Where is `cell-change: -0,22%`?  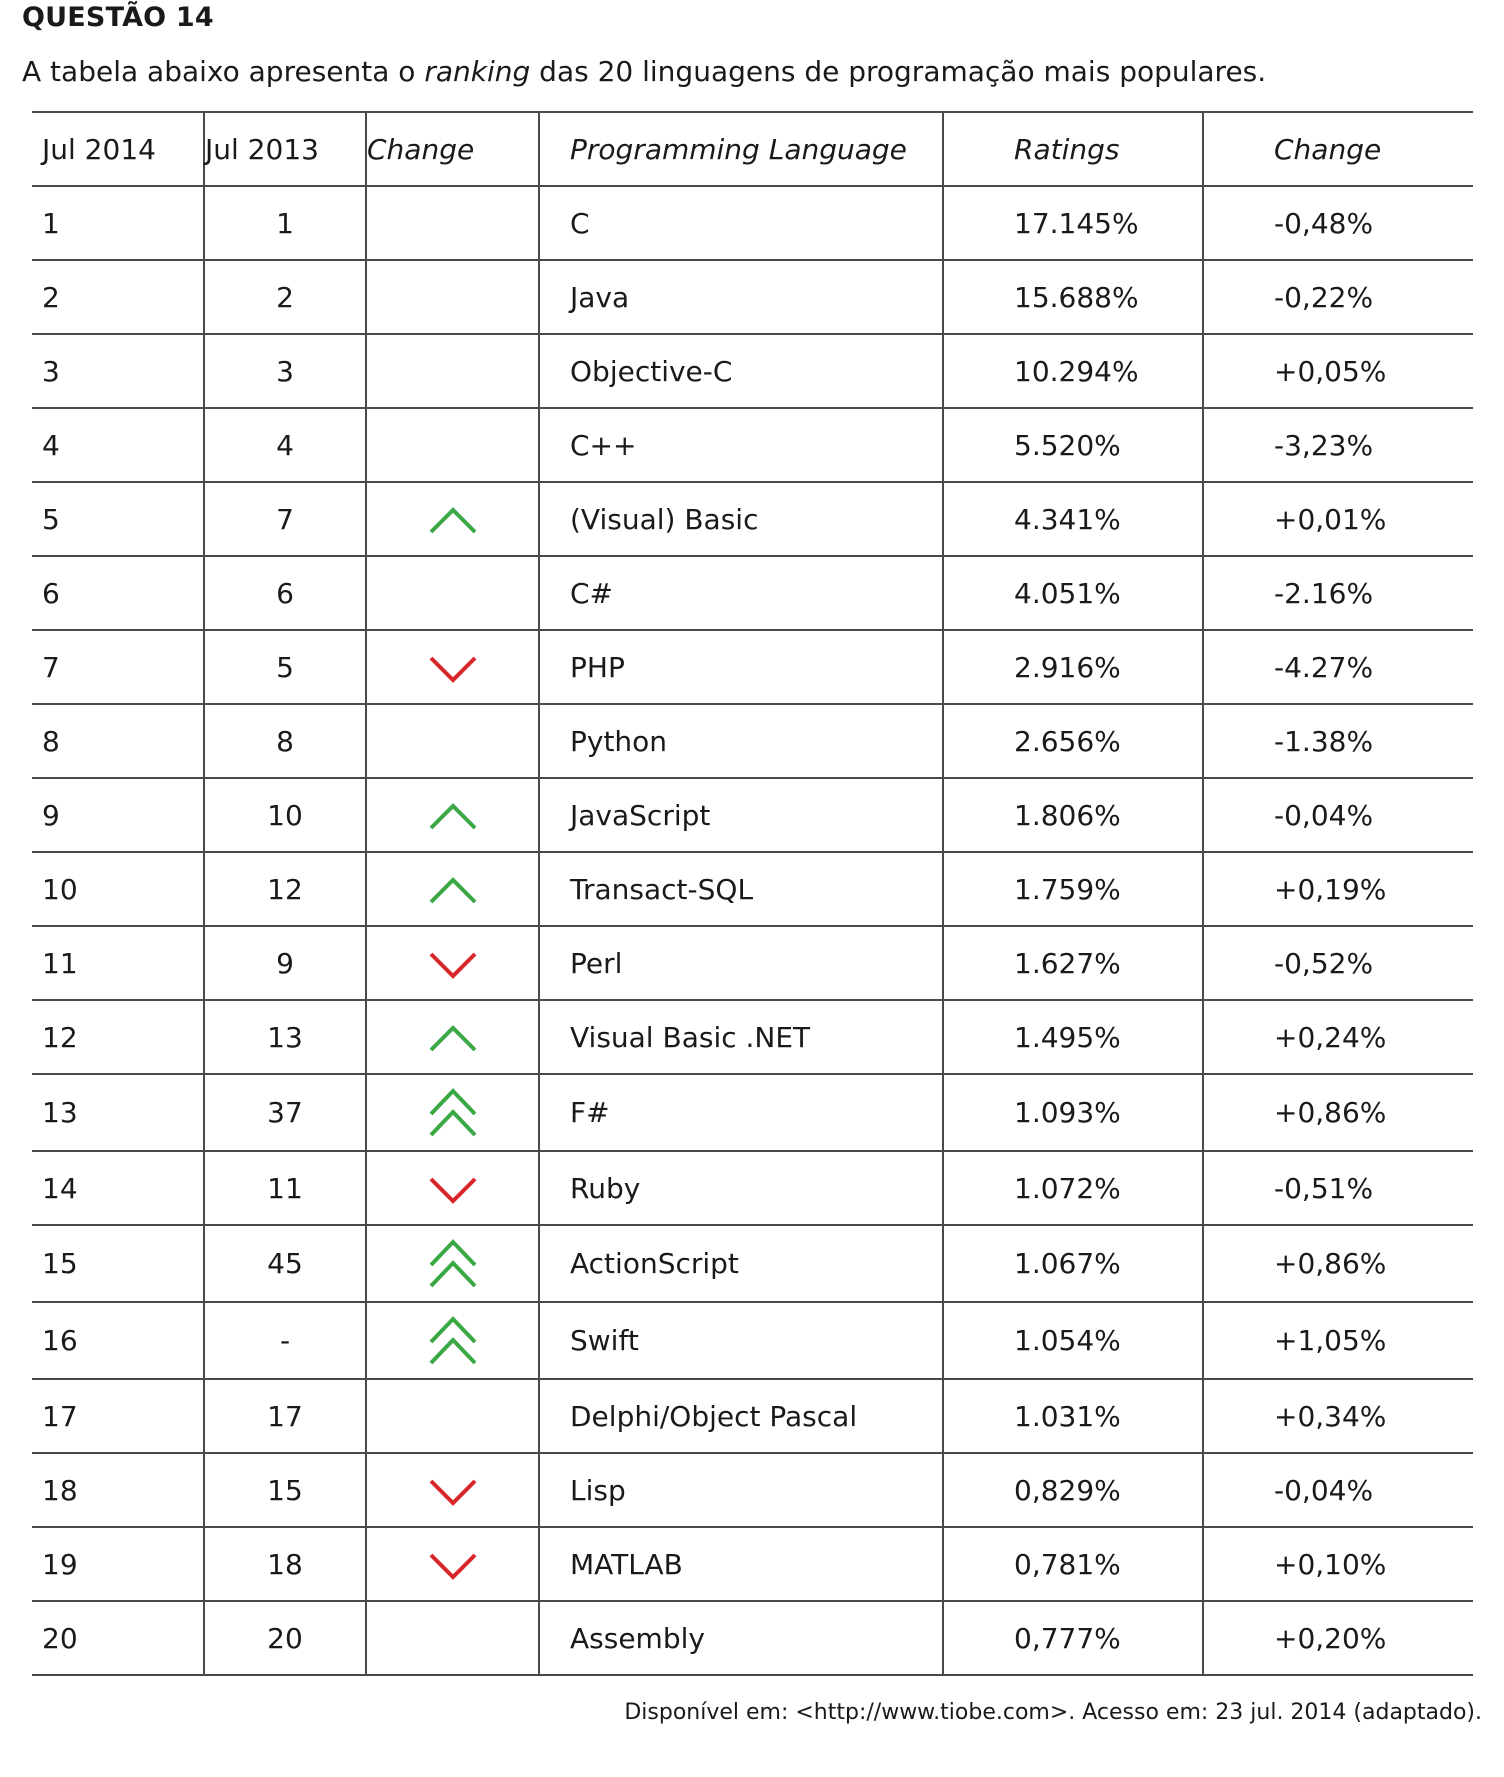
cell-change: -0,22% is located at coordinates (1337, 297).